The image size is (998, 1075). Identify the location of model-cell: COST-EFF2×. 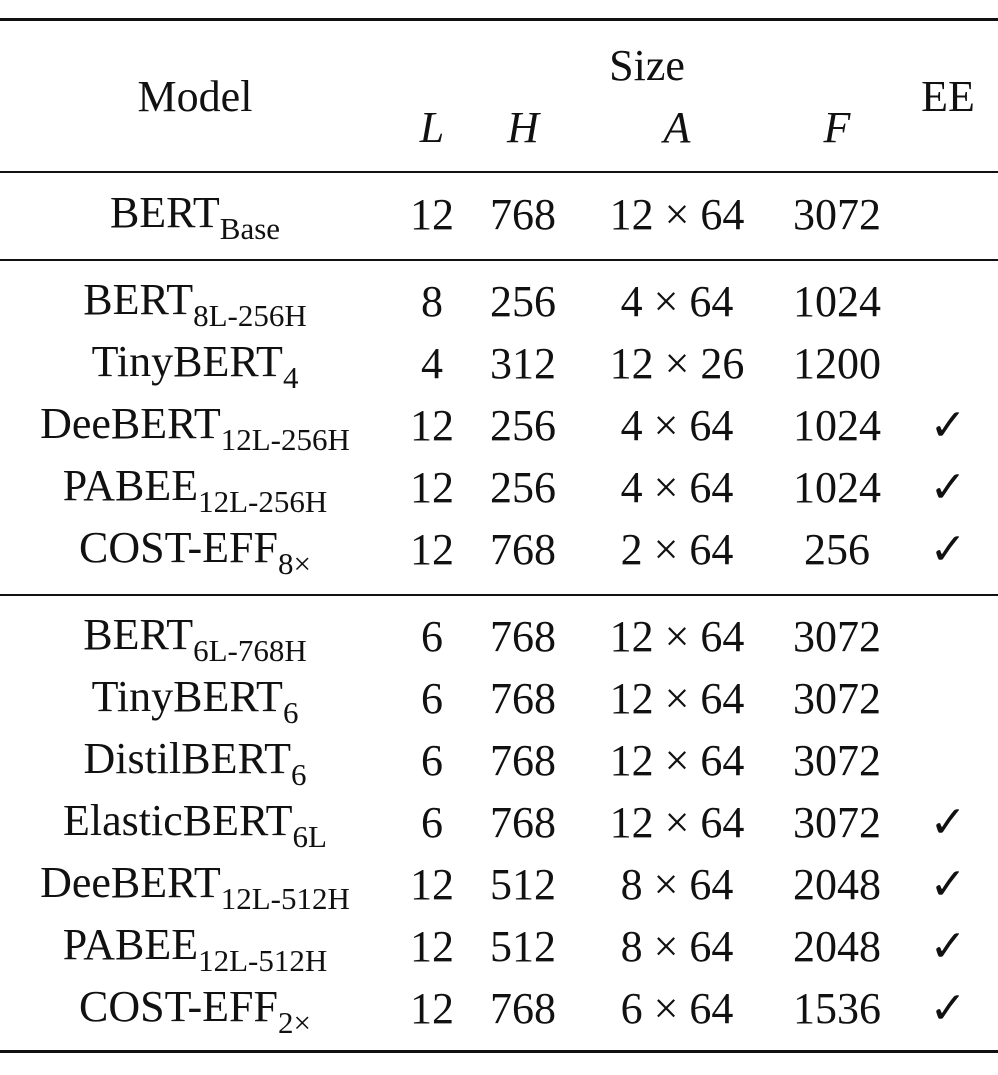
(195, 1011).